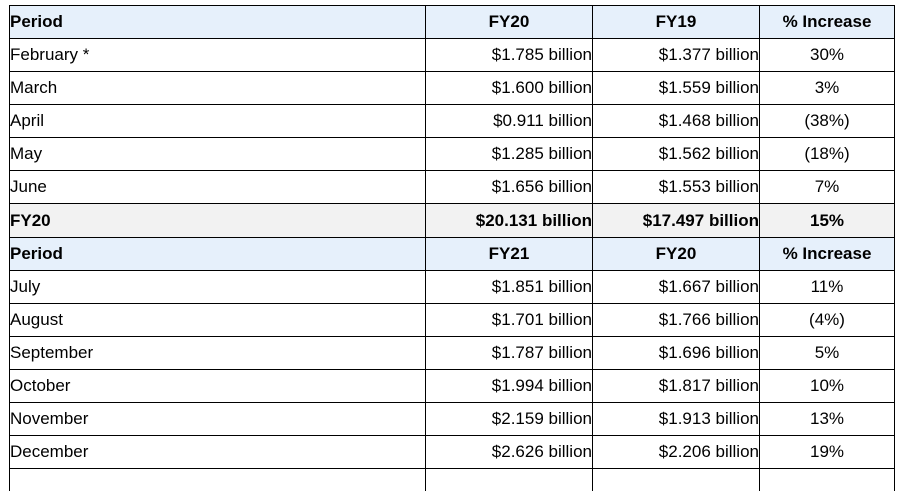  I want to click on cell-prior: $1.377 billion, so click(676, 55).